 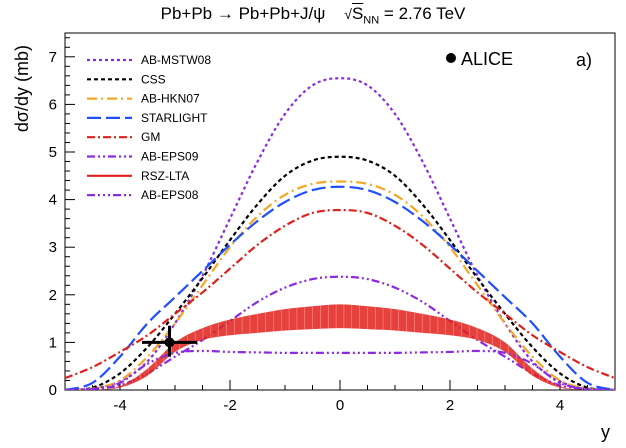 I want to click on legend-label-rsz-lta: RSZ-LTA, so click(x=165, y=176).